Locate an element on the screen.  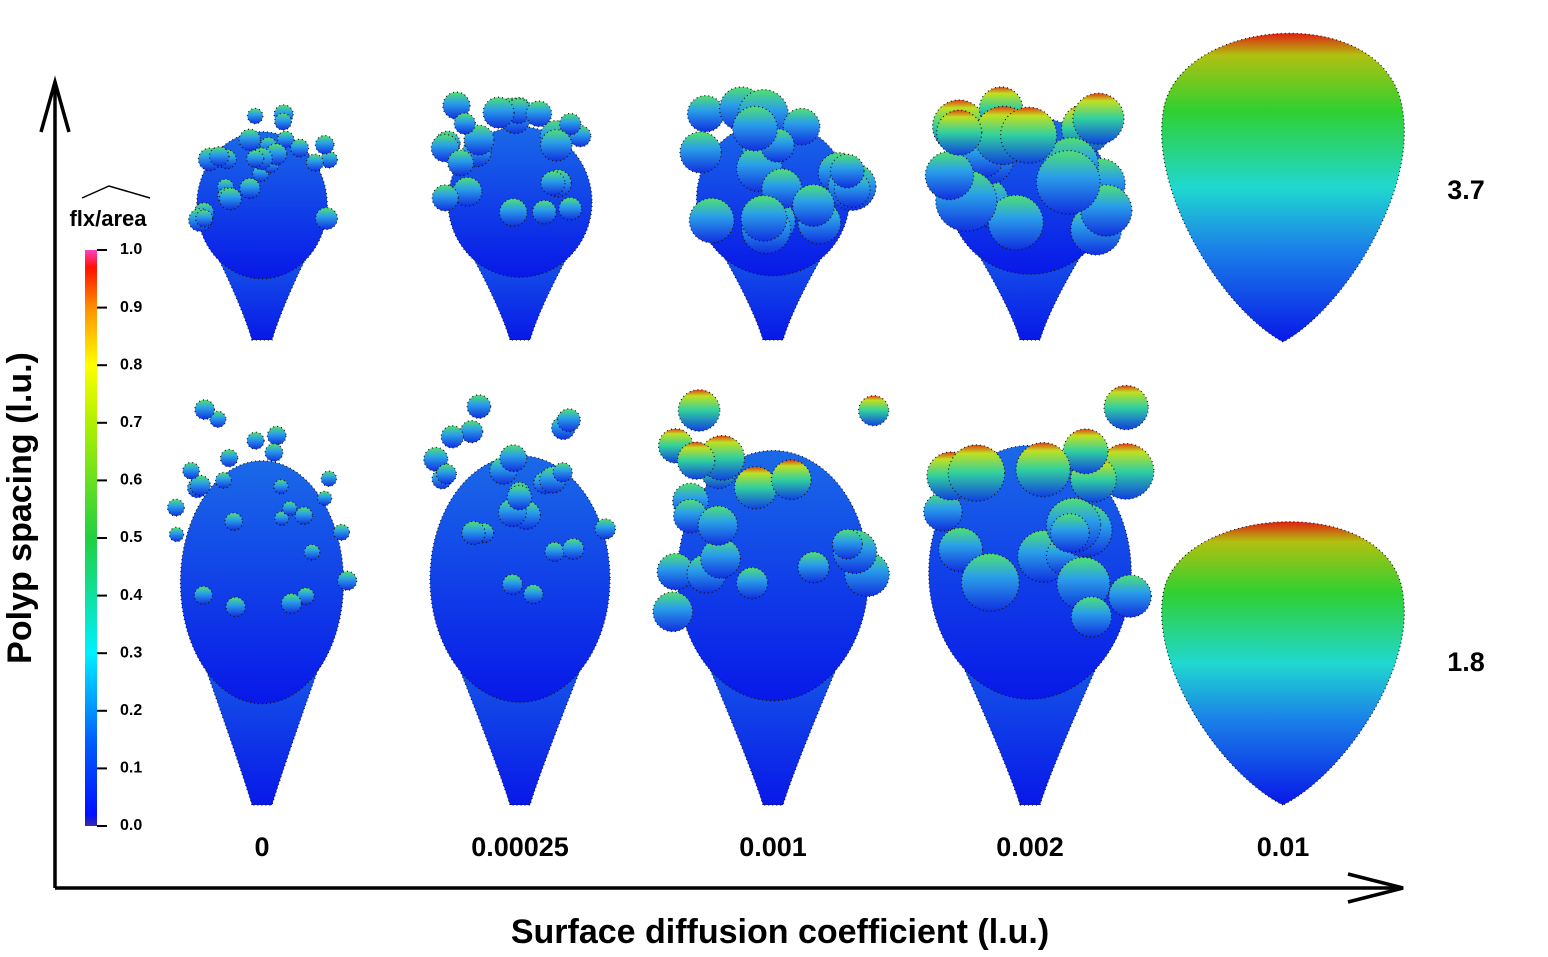
colorbar-tick-label: 0.3 is located at coordinates (131, 652).